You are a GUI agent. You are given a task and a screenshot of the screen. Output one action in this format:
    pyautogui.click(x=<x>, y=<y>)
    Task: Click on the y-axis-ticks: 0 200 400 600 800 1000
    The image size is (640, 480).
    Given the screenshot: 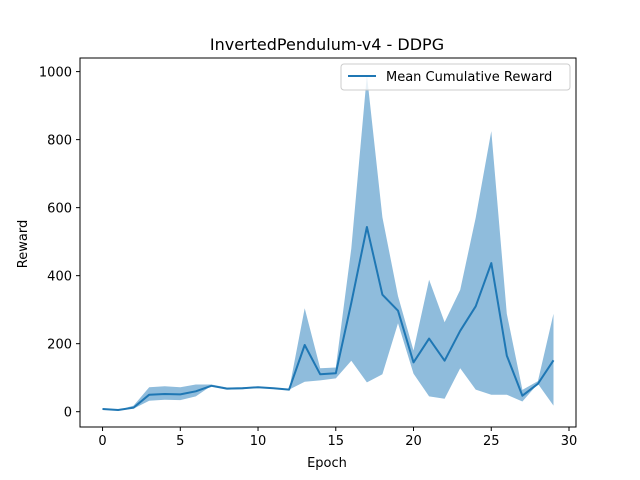 What is the action you would take?
    pyautogui.click(x=59, y=243)
    